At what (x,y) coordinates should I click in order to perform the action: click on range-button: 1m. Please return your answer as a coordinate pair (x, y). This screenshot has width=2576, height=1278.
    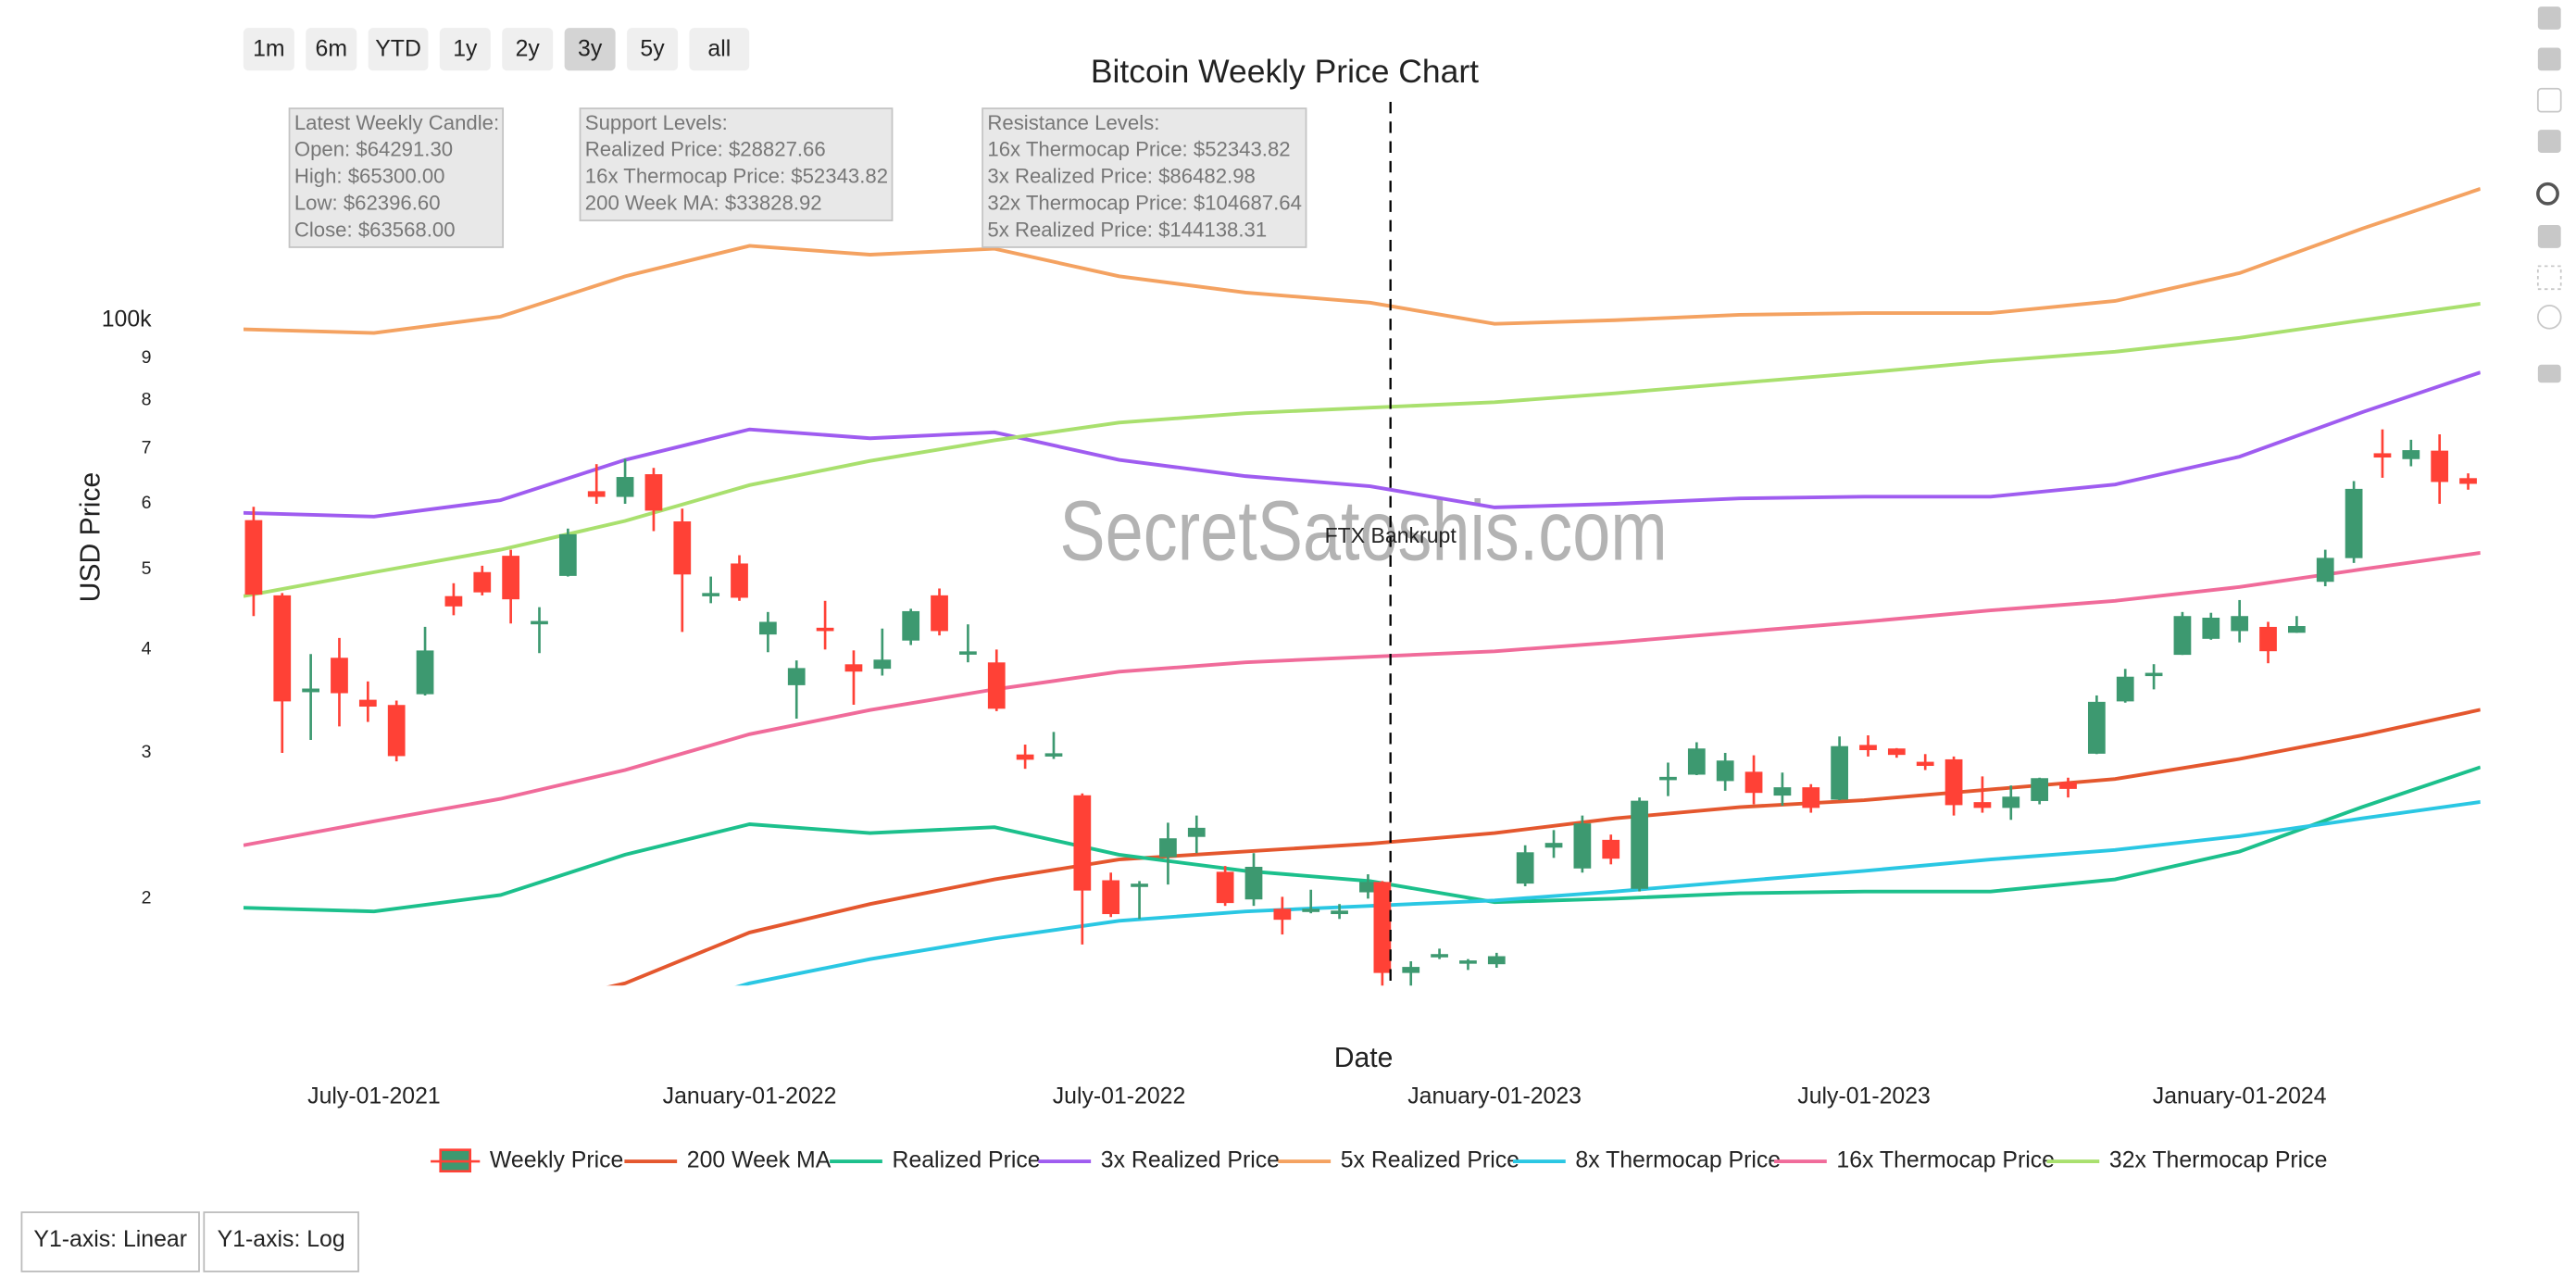
    Looking at the image, I should click on (268, 49).